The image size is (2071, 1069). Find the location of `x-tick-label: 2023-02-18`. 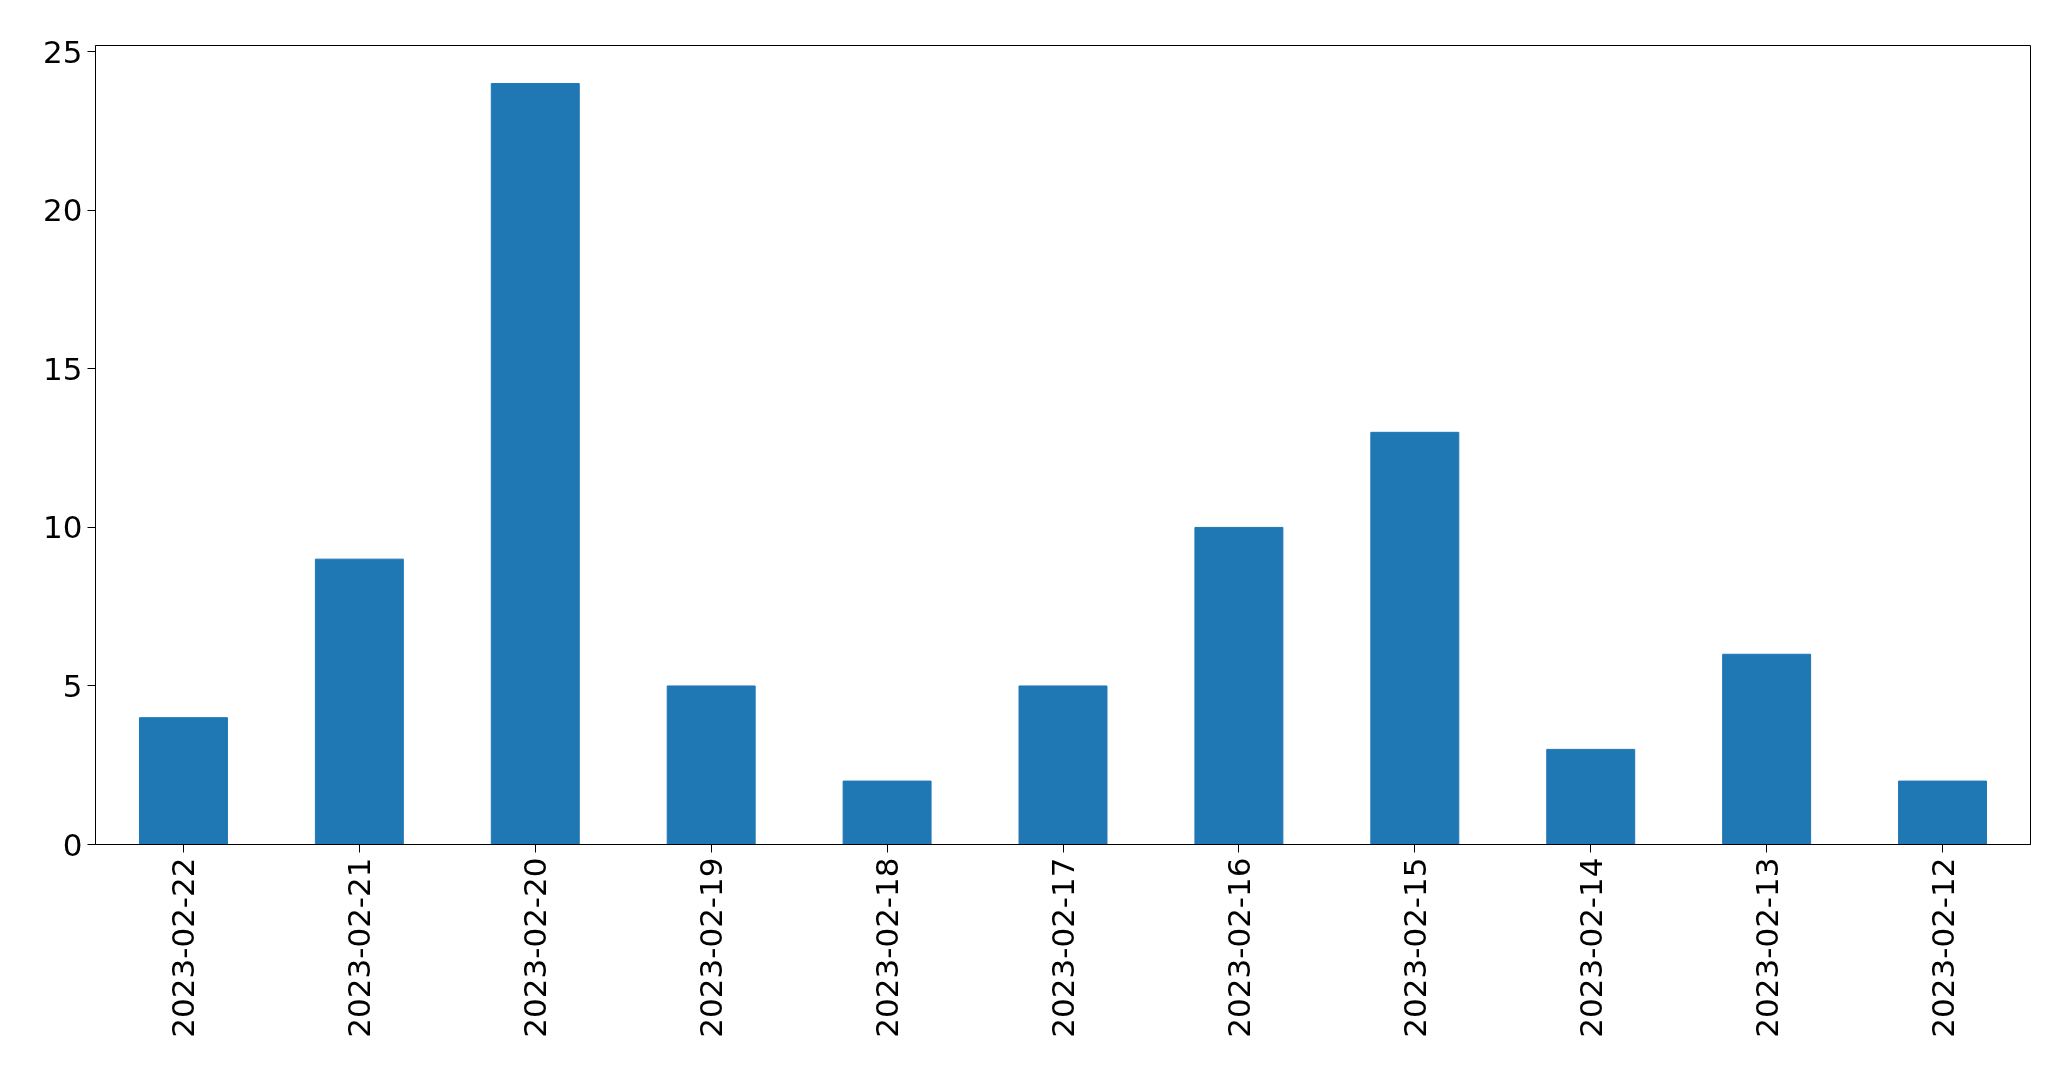

x-tick-label: 2023-02-18 is located at coordinates (887, 947).